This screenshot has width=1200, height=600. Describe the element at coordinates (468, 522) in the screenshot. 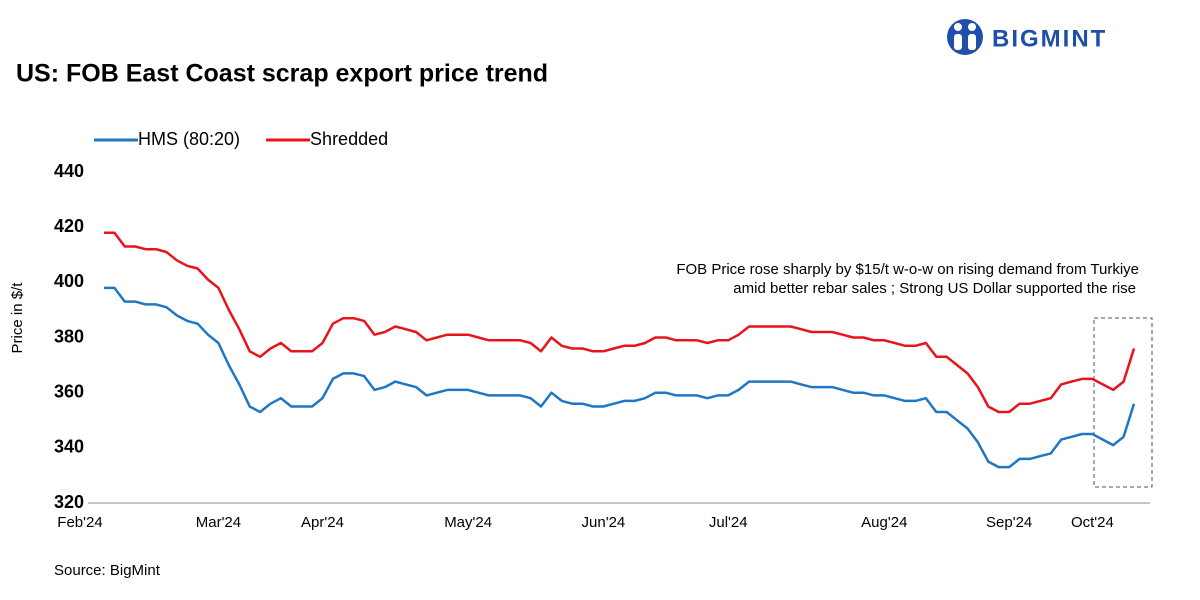

I see `x-tick-label: May'24` at that location.